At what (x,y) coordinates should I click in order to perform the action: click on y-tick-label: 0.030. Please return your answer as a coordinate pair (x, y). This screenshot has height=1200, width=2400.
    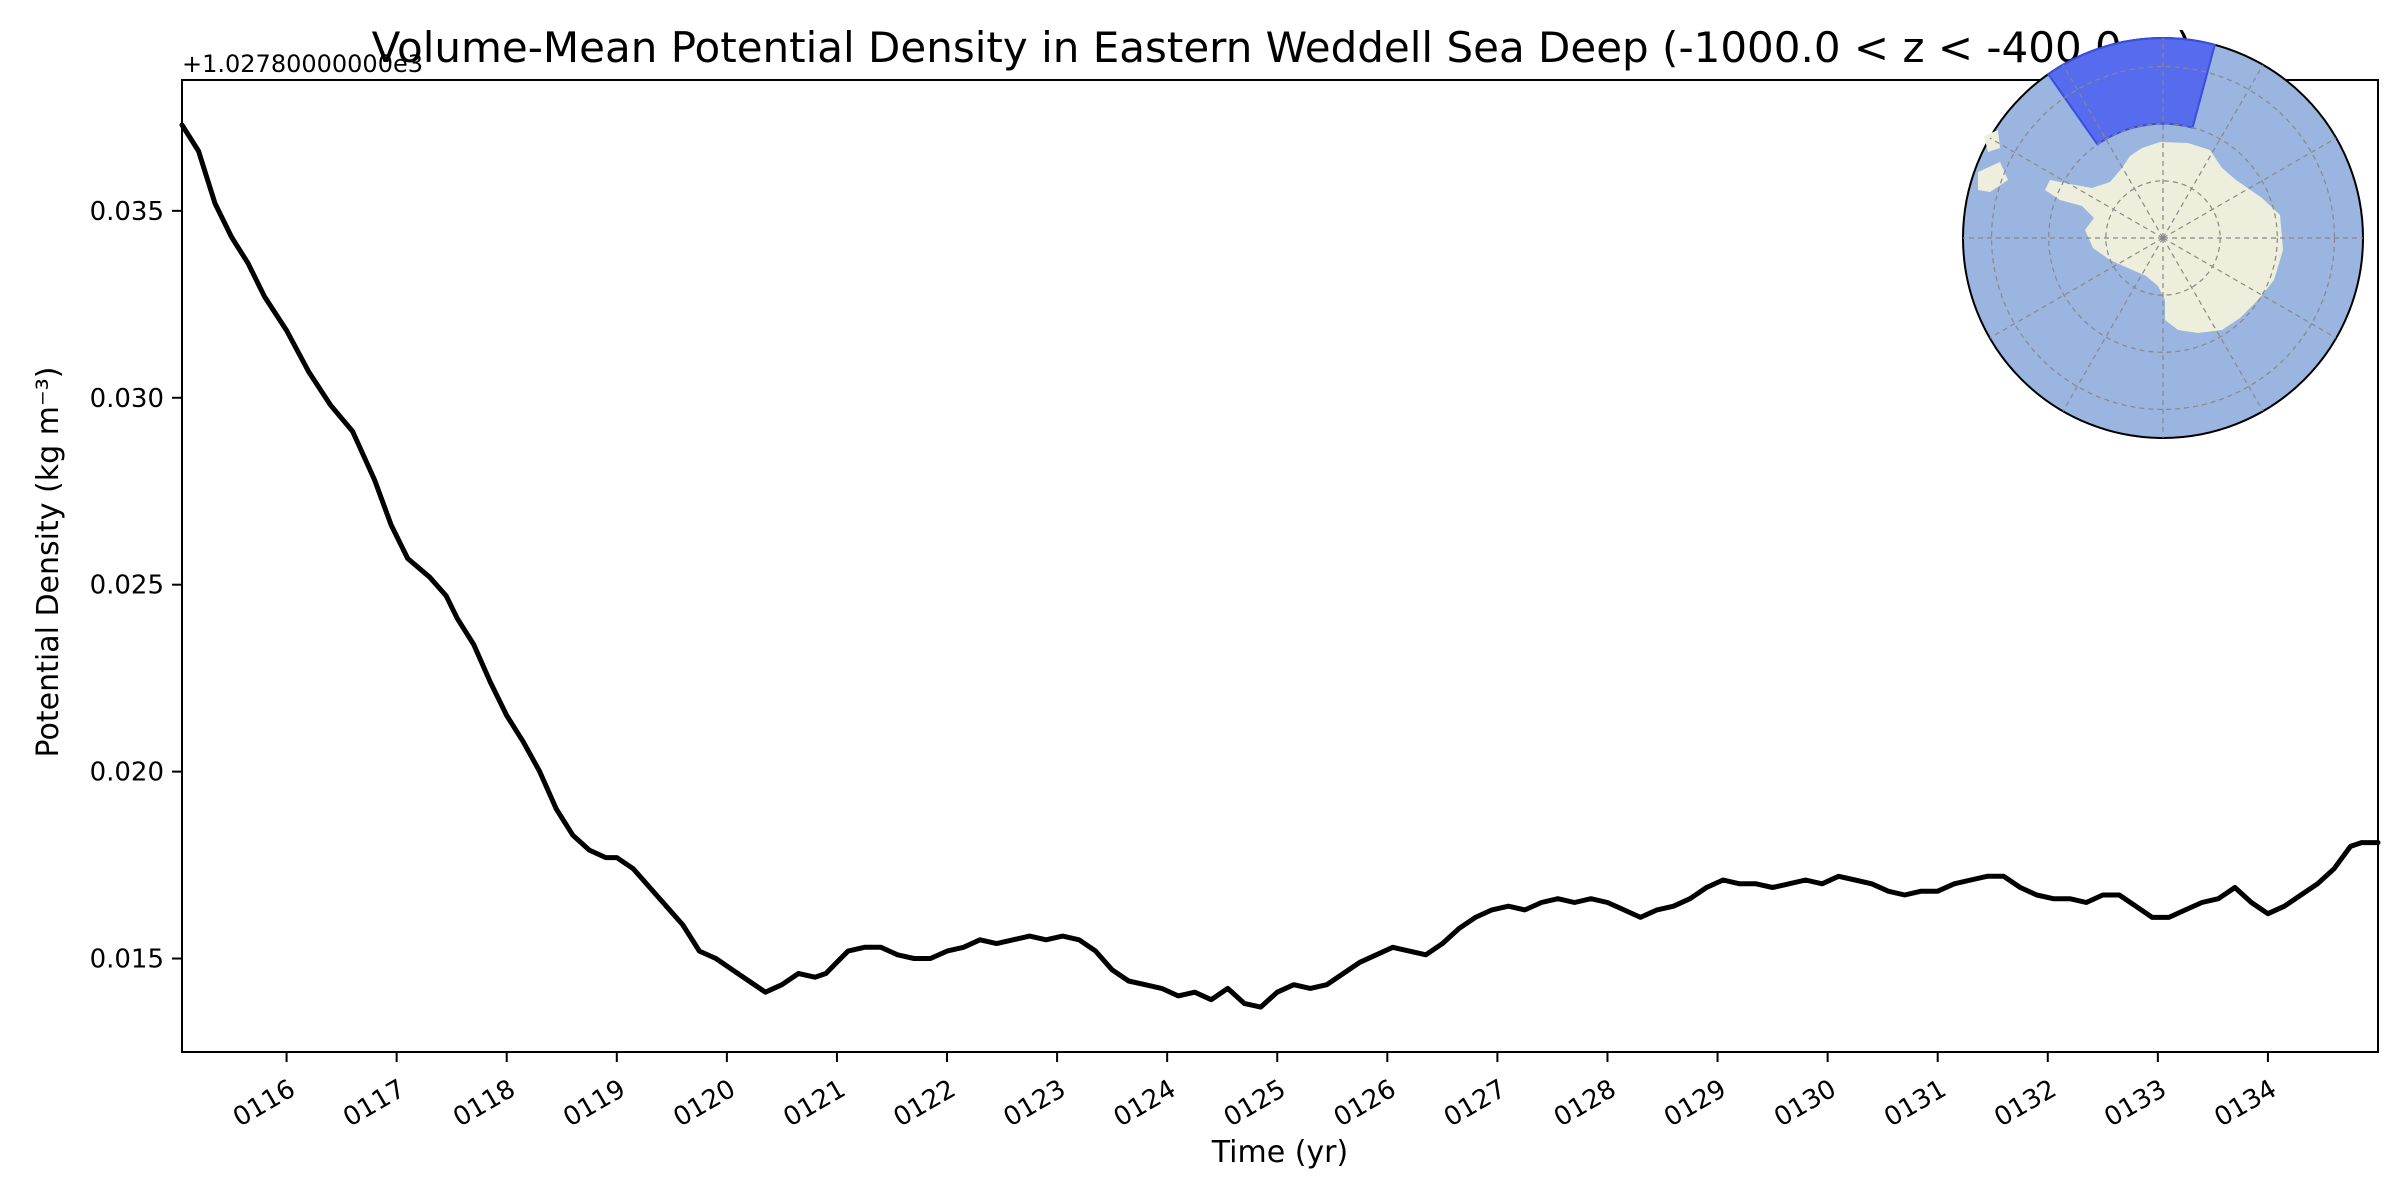
    Looking at the image, I should click on (127, 399).